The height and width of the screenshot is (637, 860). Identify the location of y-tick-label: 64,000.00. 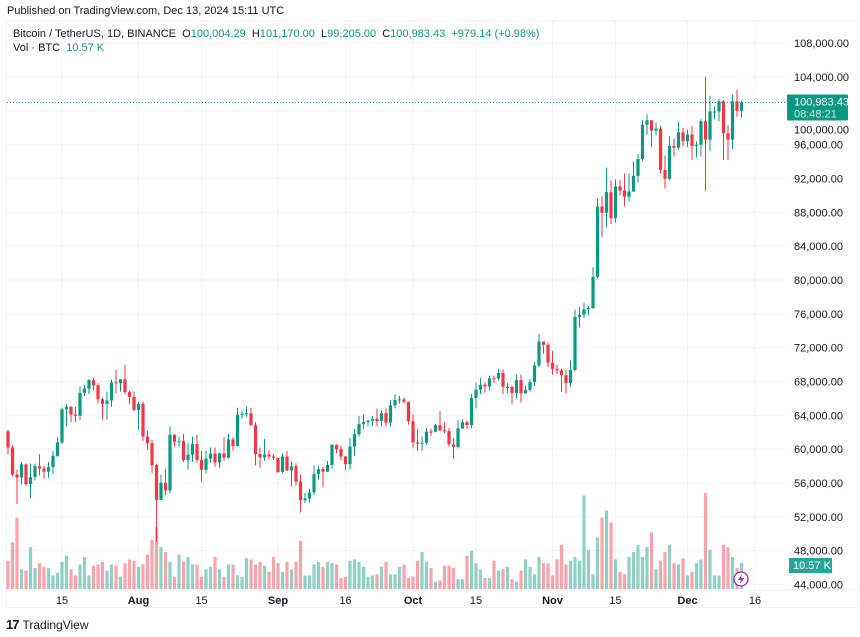
(818, 416).